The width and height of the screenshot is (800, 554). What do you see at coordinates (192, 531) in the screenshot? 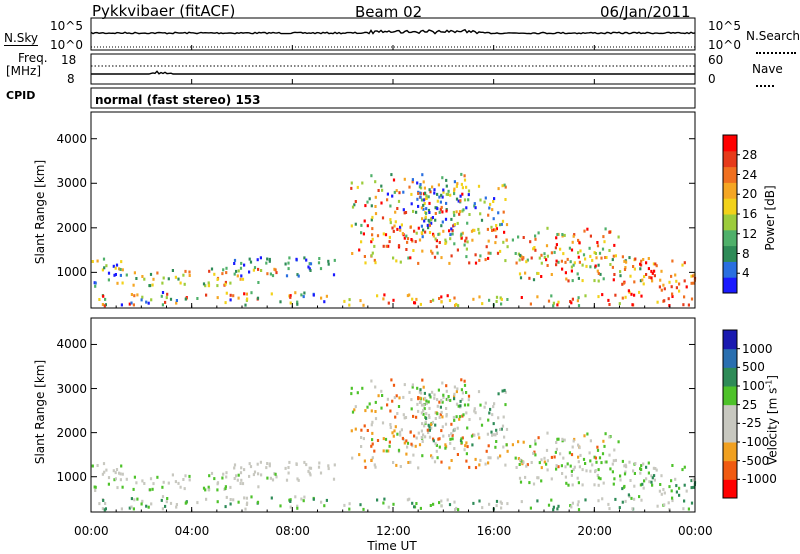
I see `xtick-label: 04:00` at bounding box center [192, 531].